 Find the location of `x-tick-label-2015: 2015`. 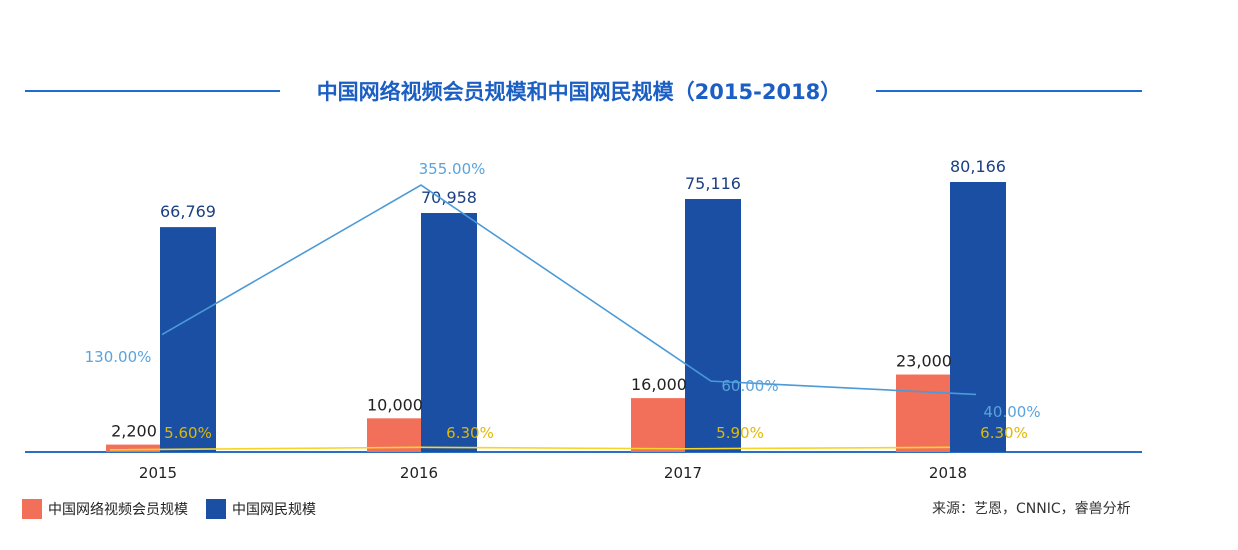

x-tick-label-2015: 2015 is located at coordinates (158, 473).